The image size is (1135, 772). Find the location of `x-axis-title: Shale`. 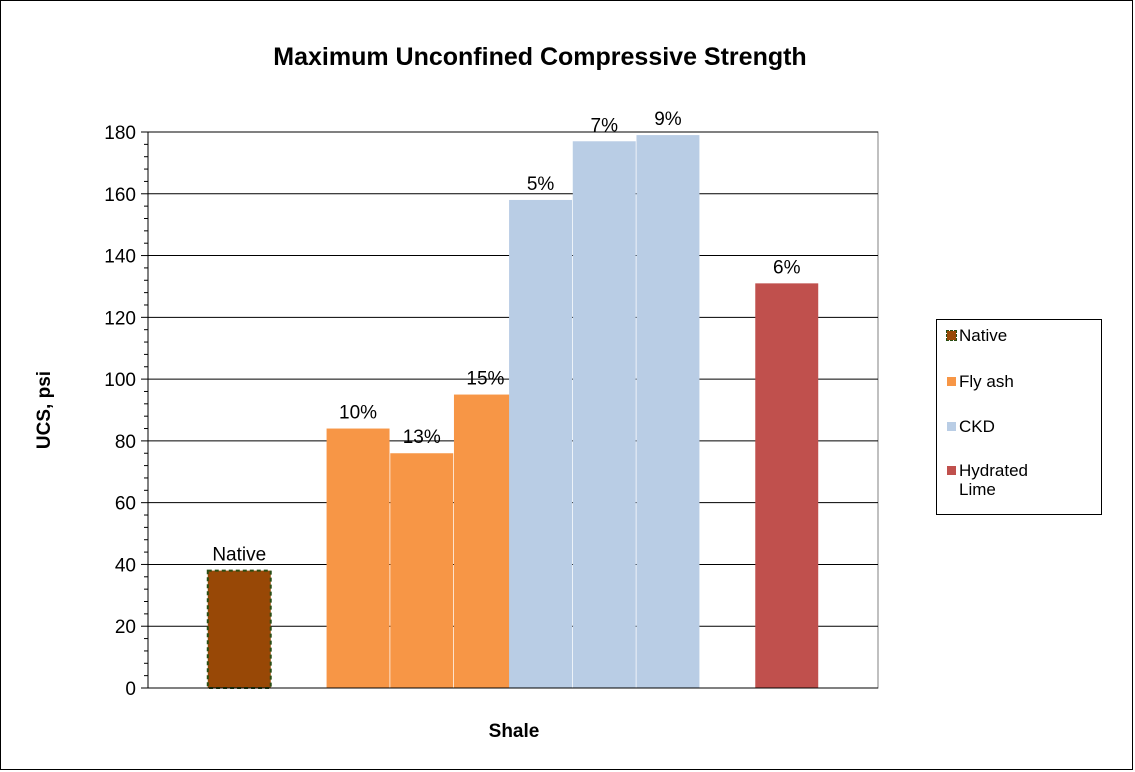

x-axis-title: Shale is located at coordinates (514, 731).